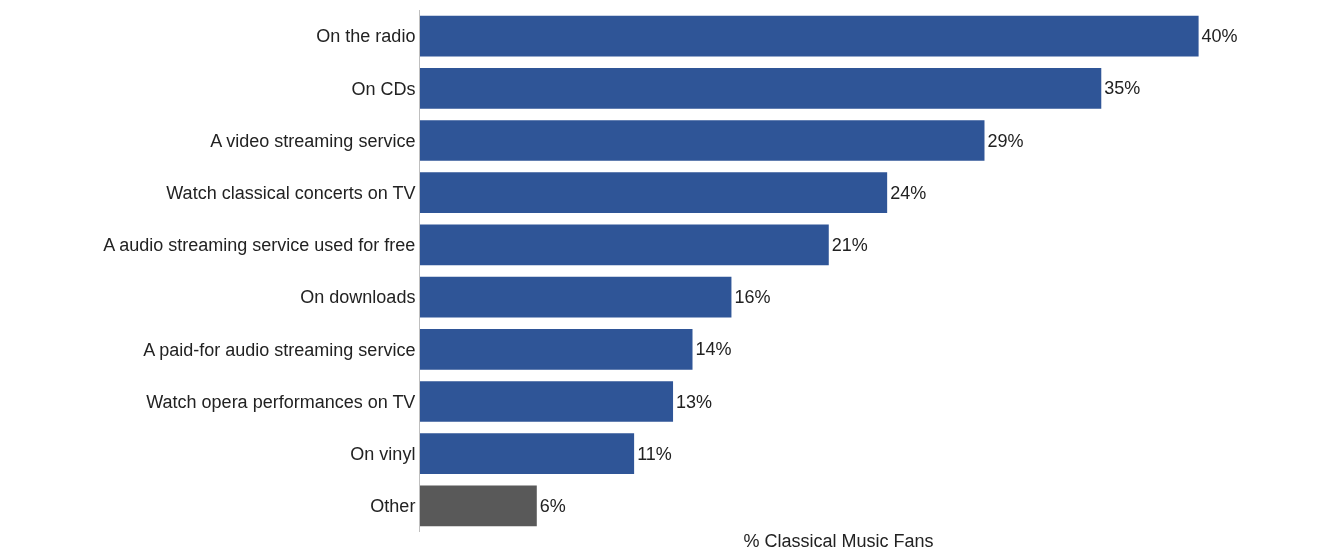 The height and width of the screenshot is (560, 1317). What do you see at coordinates (1122, 88) in the screenshot?
I see `data-label: 35%` at bounding box center [1122, 88].